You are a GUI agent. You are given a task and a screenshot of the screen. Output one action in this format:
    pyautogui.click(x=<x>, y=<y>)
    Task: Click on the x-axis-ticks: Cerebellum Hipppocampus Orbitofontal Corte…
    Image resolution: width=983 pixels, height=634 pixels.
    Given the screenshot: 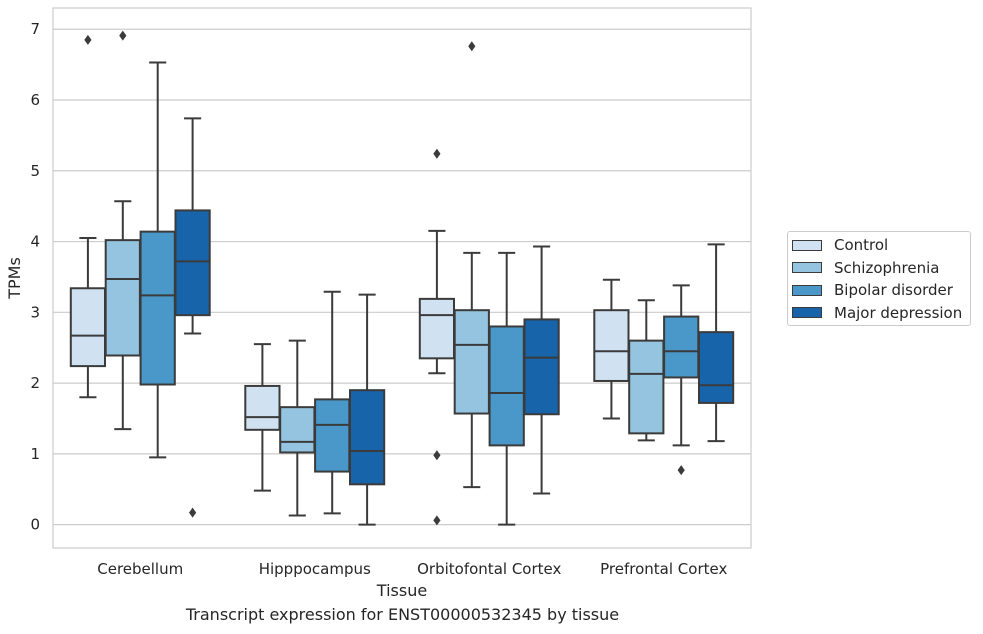 What is the action you would take?
    pyautogui.click(x=412, y=569)
    